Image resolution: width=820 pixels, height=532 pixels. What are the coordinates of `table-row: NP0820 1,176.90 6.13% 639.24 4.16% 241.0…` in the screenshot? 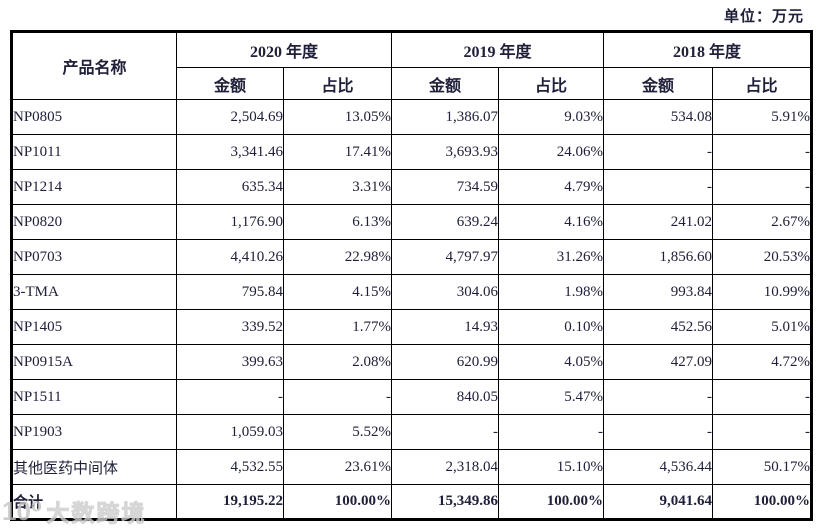 It's located at (412, 222).